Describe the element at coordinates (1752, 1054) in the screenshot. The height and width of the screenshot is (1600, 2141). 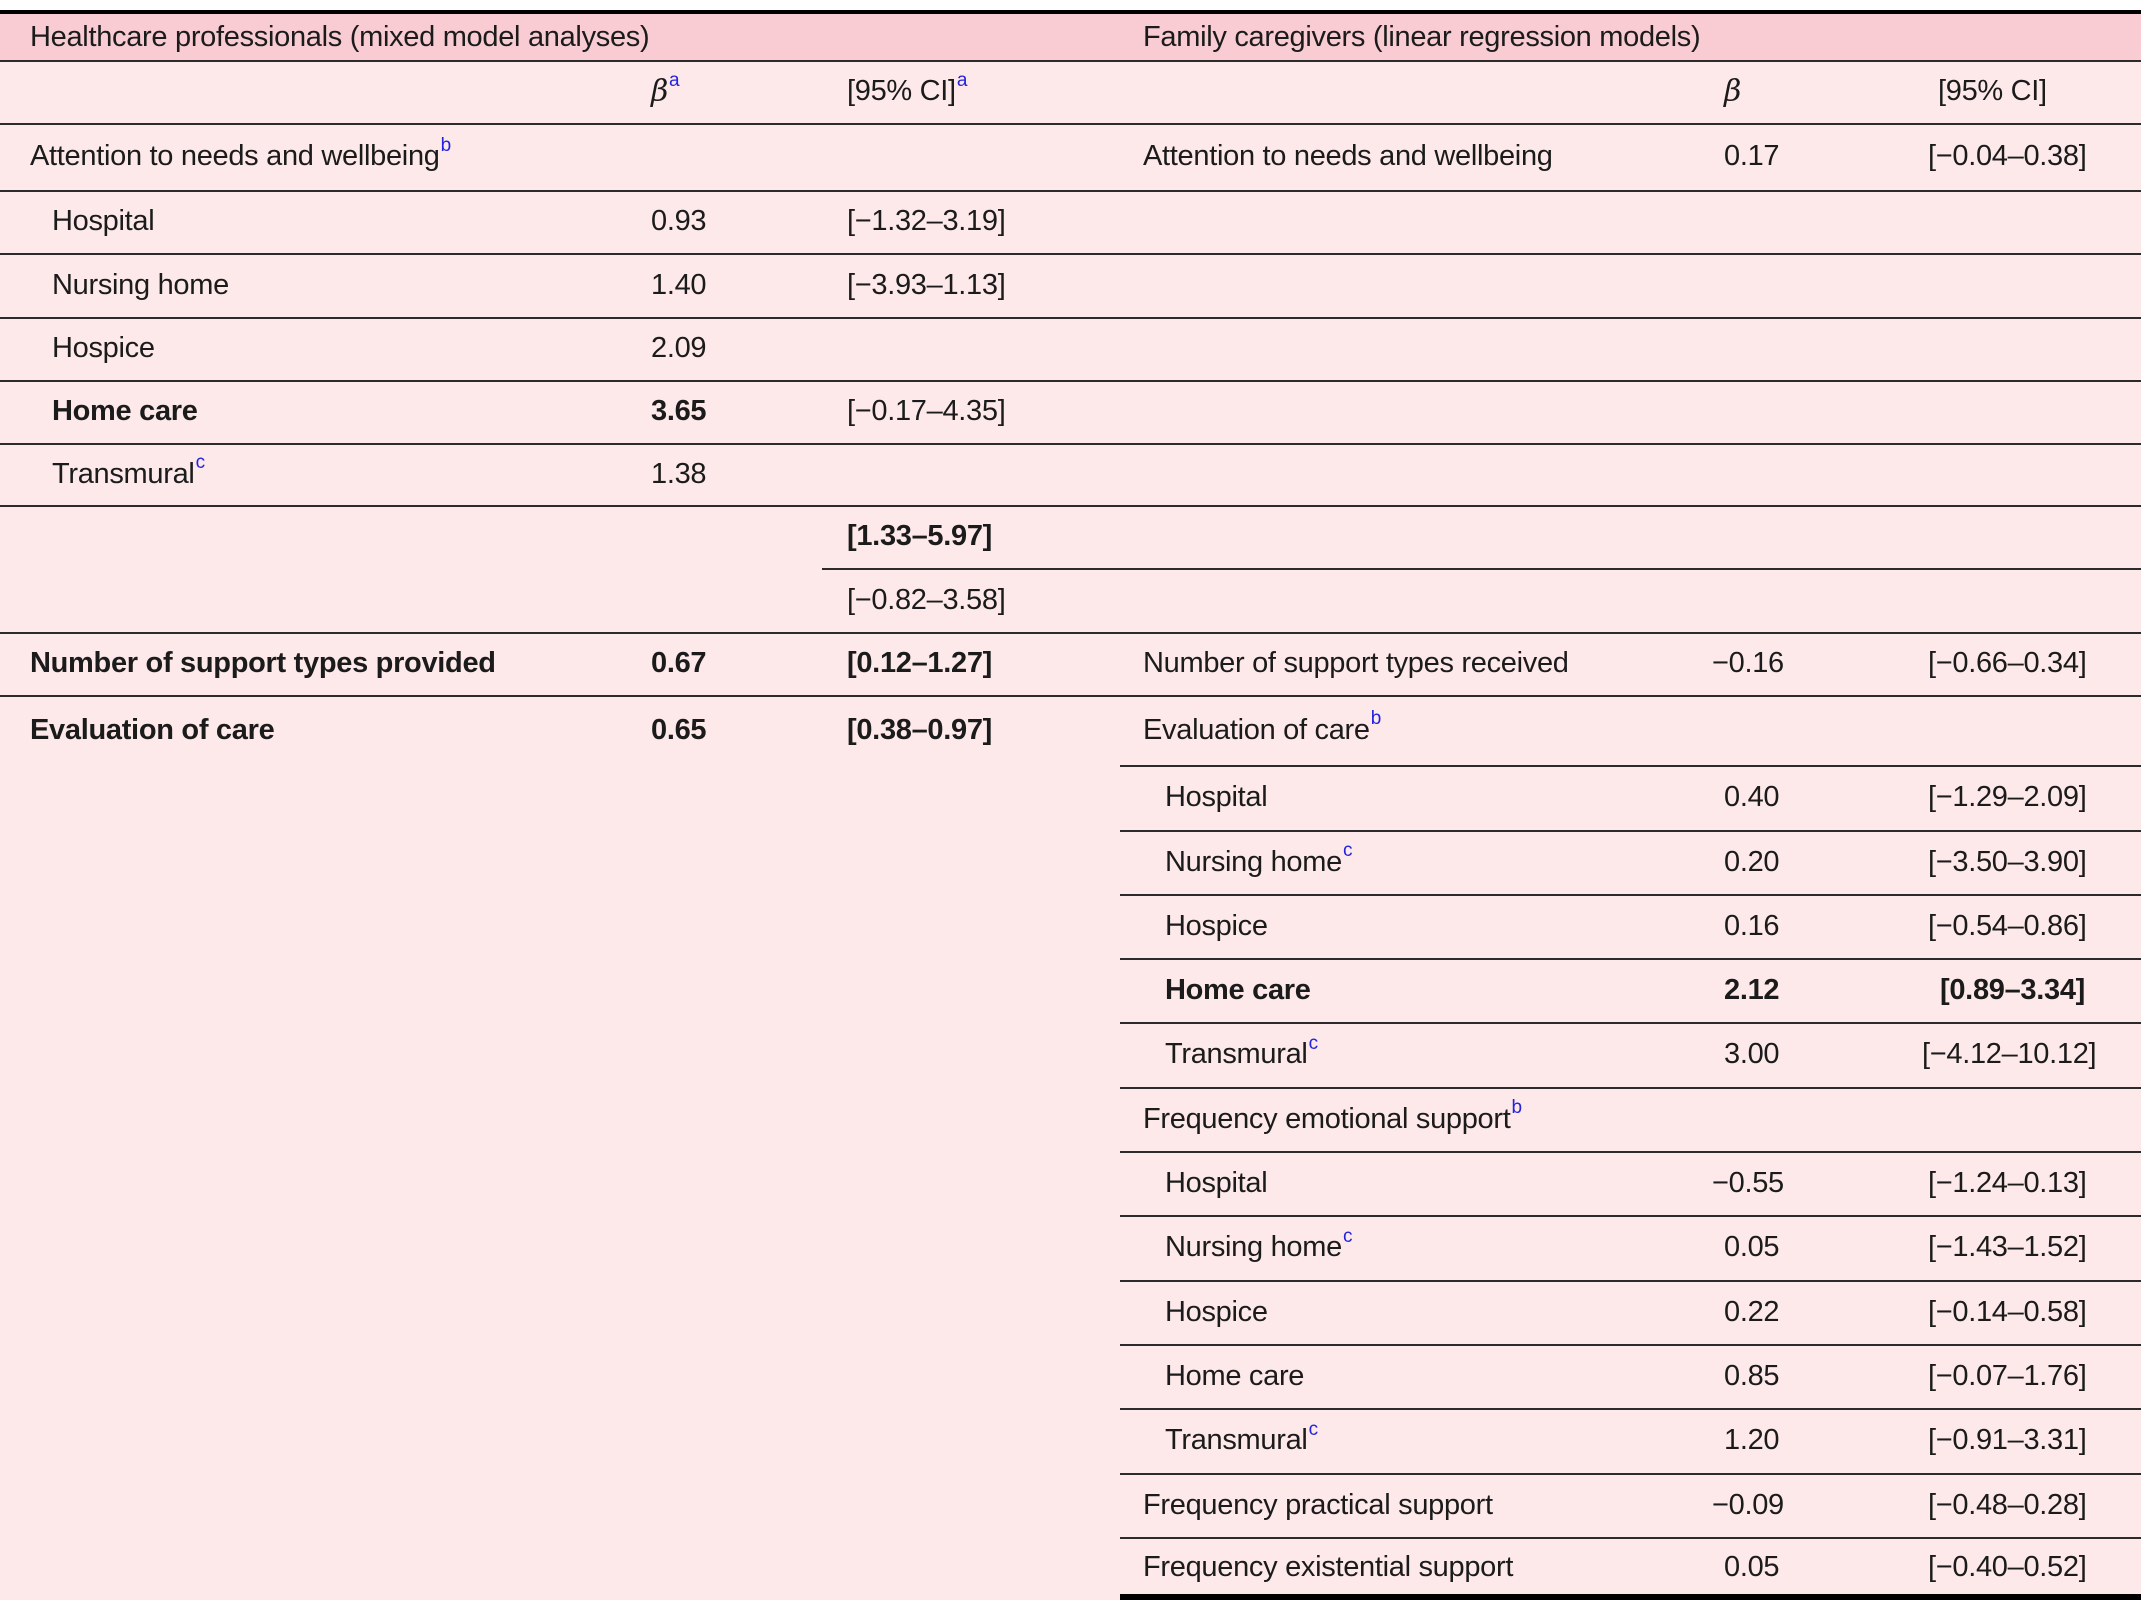
I see `fc-eval-transmural-beta: 3.00` at that location.